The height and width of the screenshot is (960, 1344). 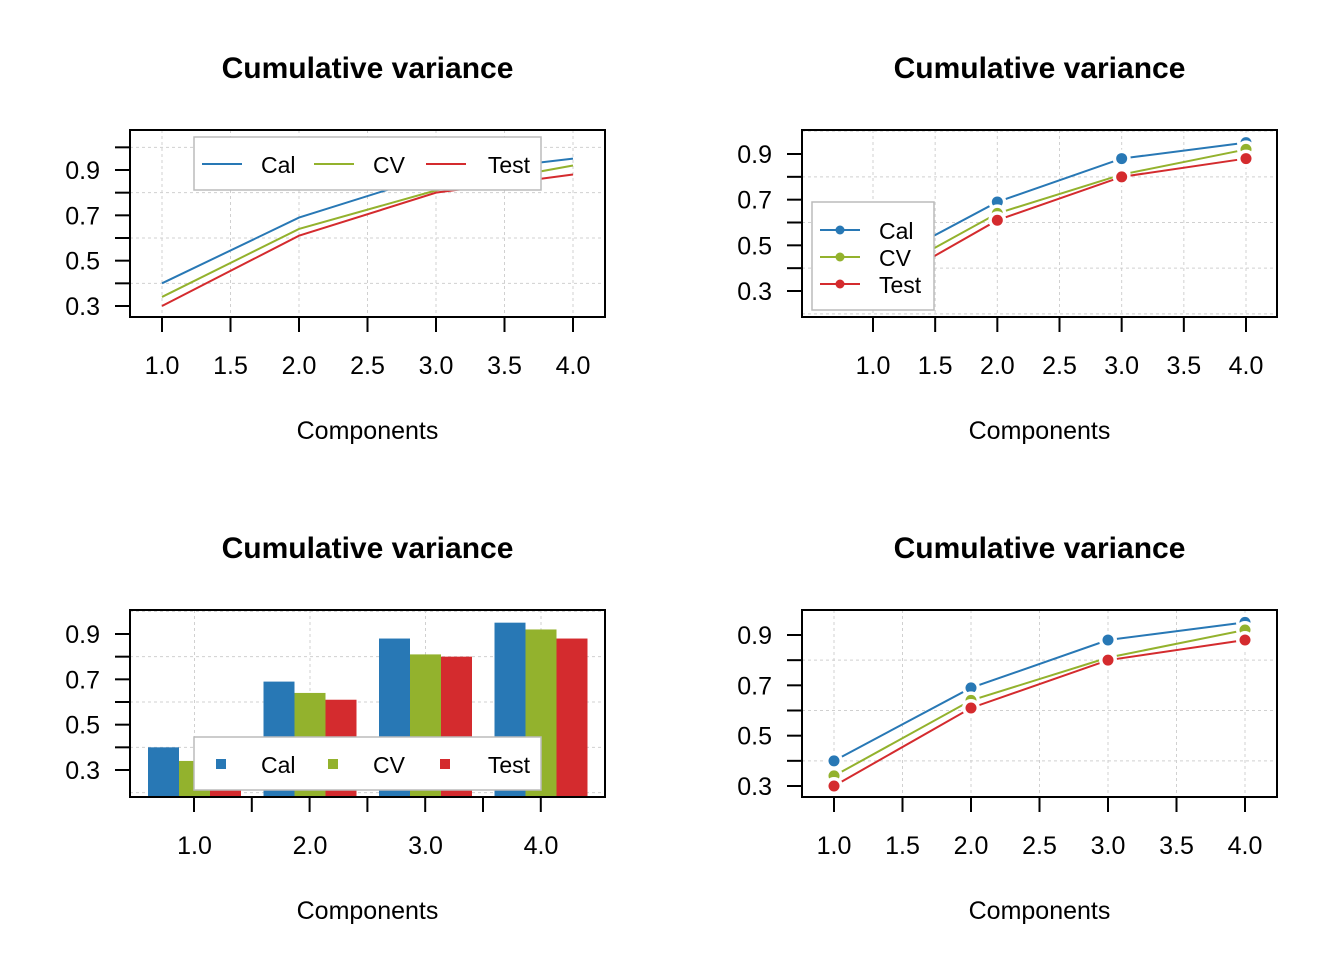 I want to click on legend-swatch-test, so click(x=445, y=764).